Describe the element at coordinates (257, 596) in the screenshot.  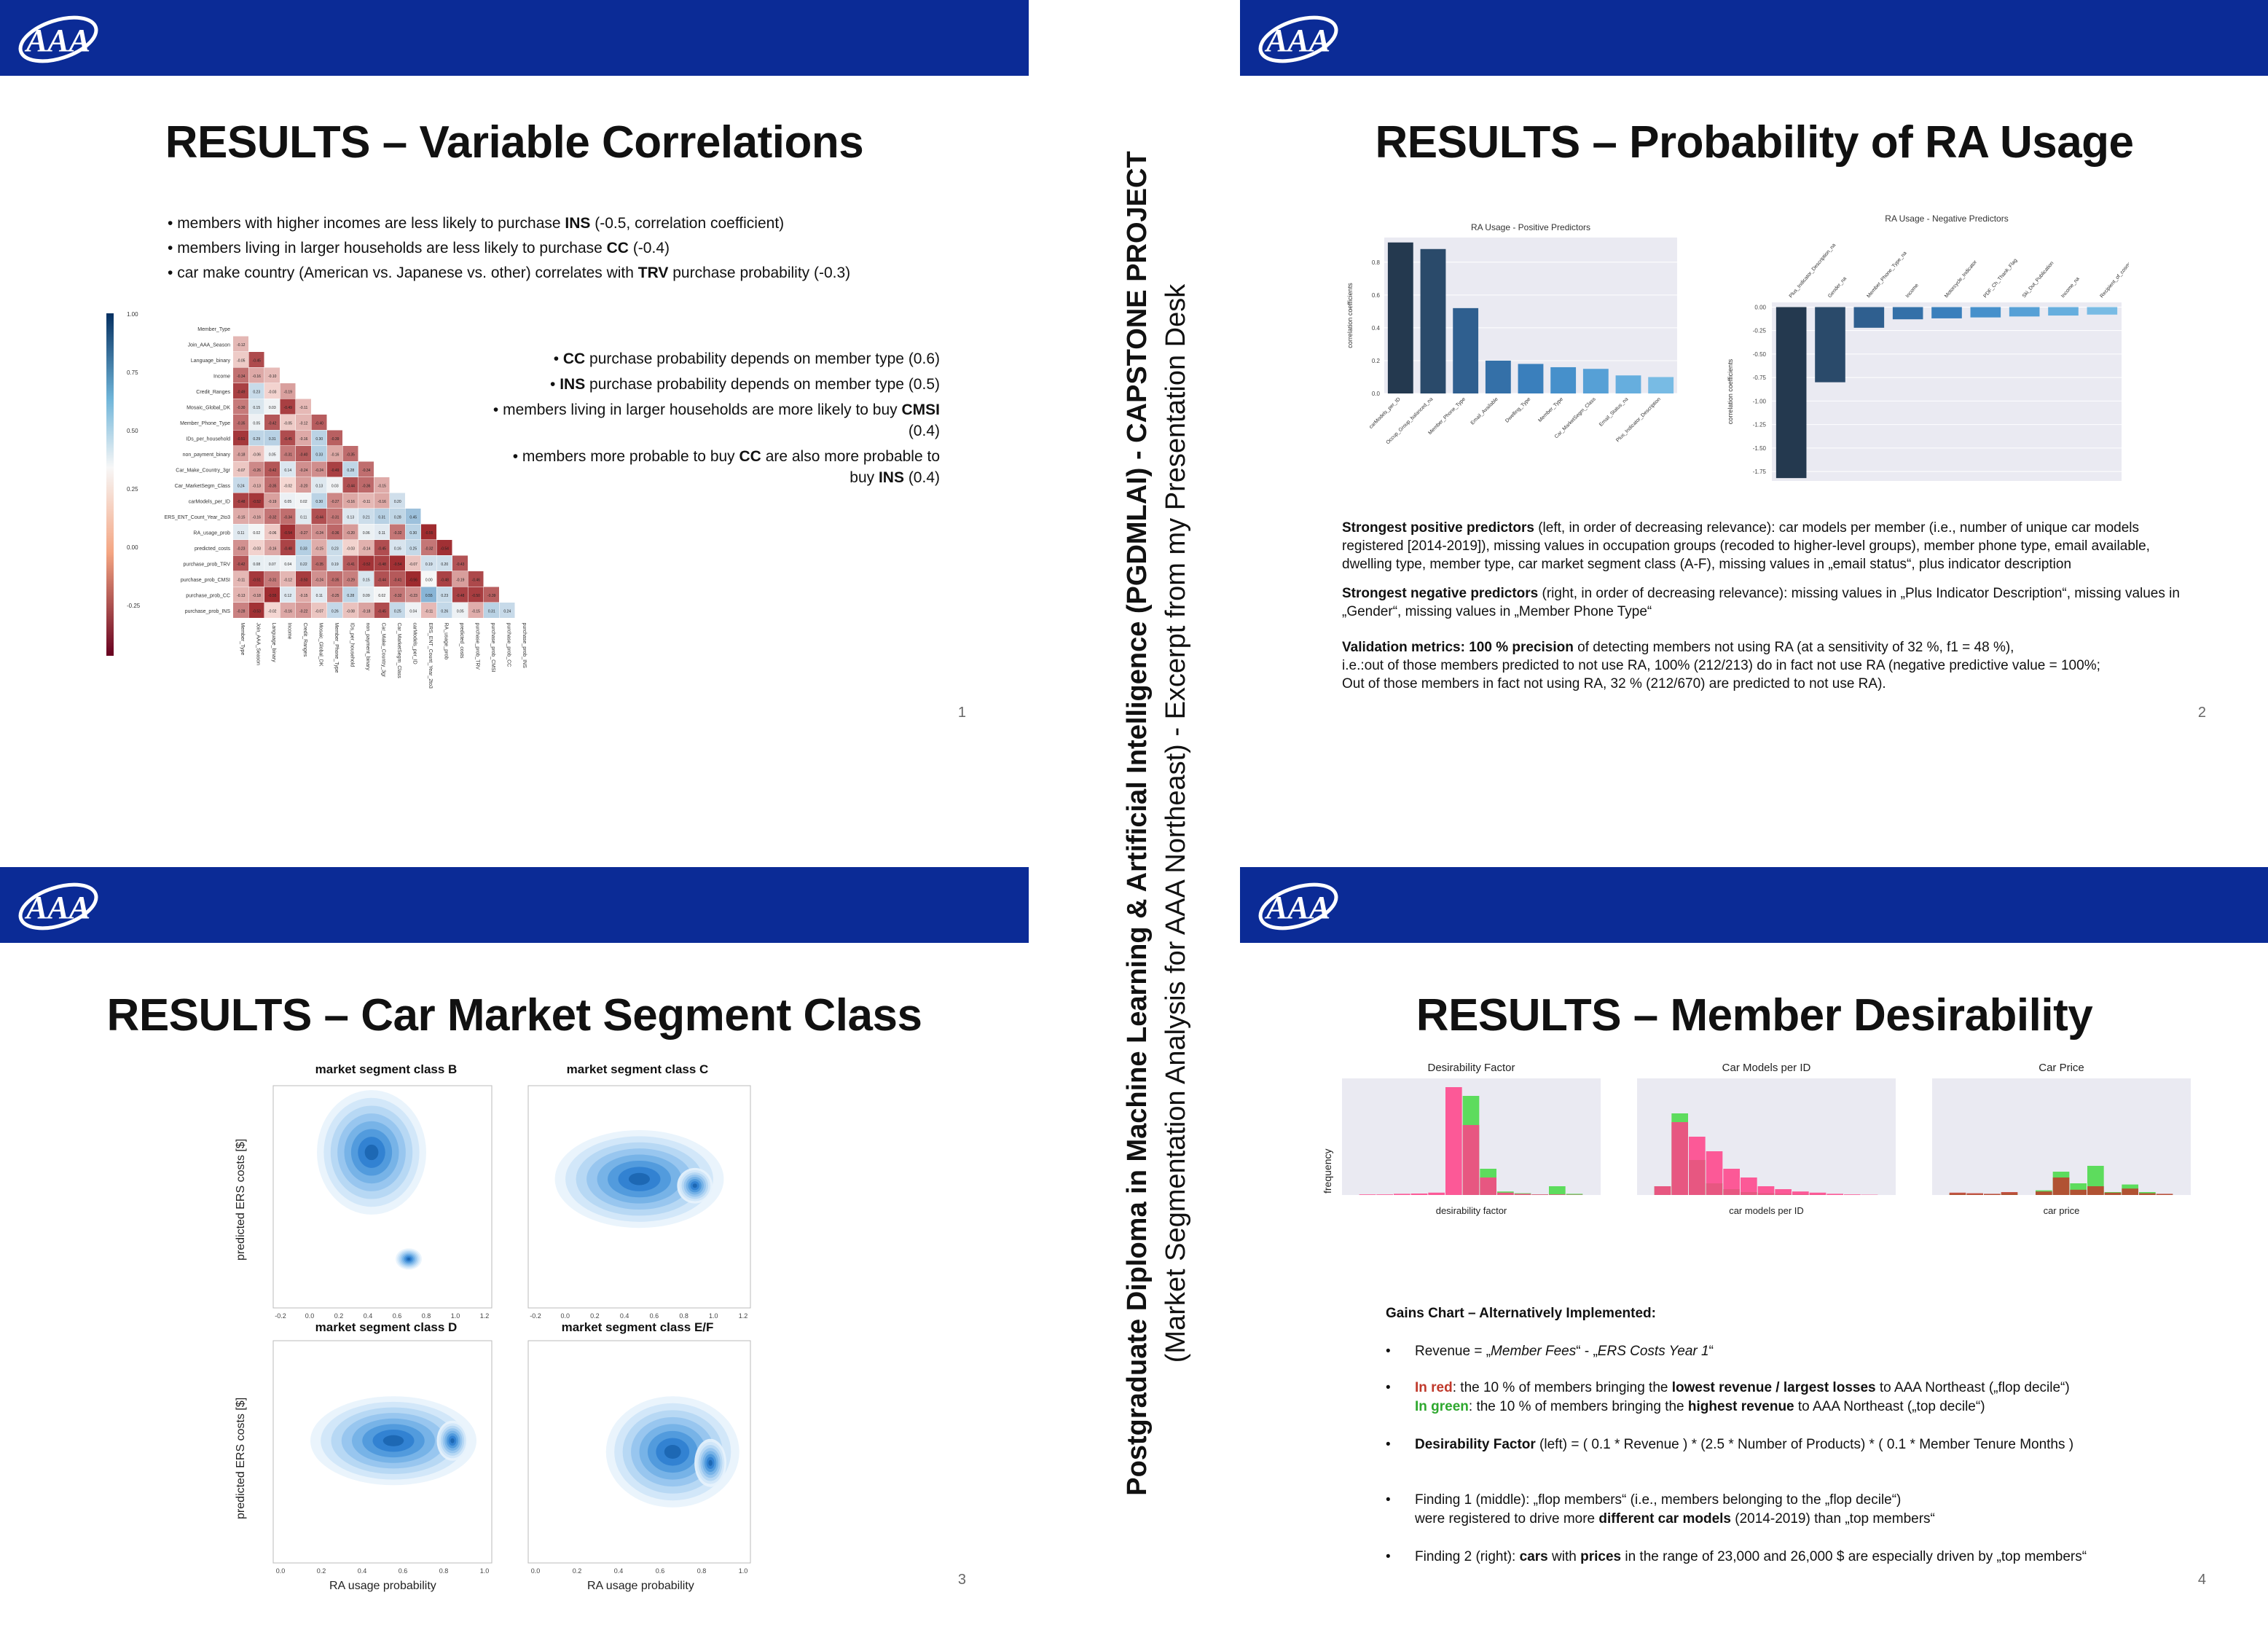
I see `cell-value: -0.18` at that location.